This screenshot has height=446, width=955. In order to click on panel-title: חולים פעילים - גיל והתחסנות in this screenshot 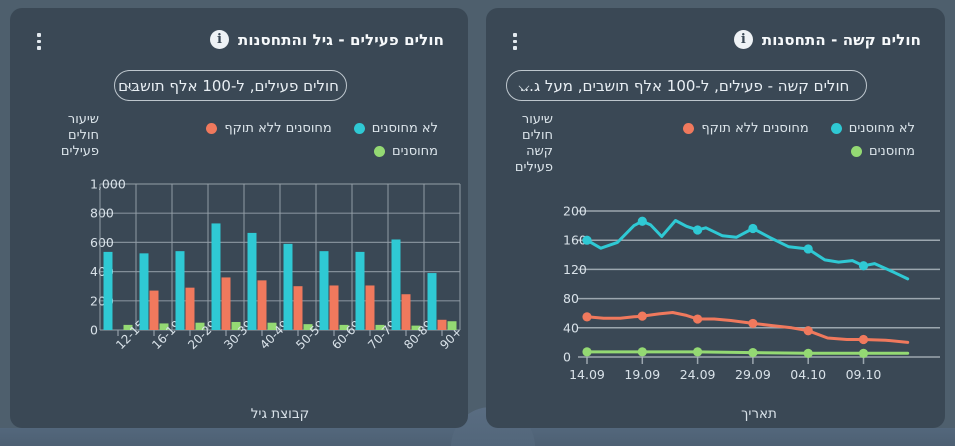, I will do `click(341, 39)`.